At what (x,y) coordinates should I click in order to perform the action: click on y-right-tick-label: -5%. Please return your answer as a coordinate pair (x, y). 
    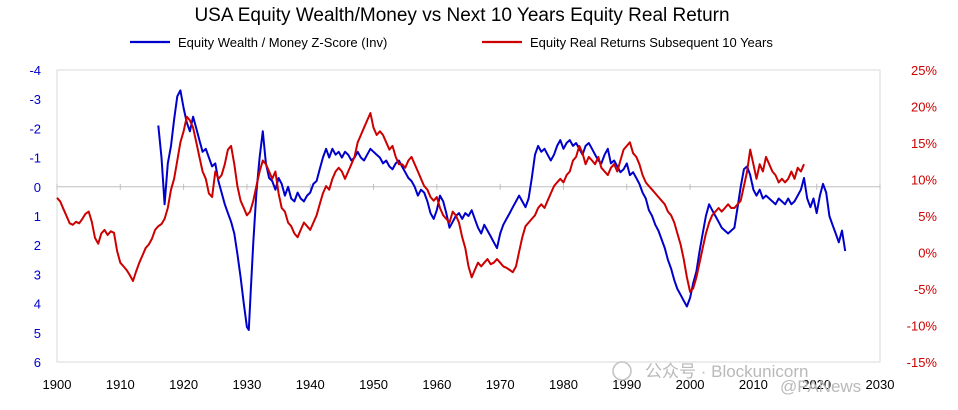
    Looking at the image, I should click on (926, 289).